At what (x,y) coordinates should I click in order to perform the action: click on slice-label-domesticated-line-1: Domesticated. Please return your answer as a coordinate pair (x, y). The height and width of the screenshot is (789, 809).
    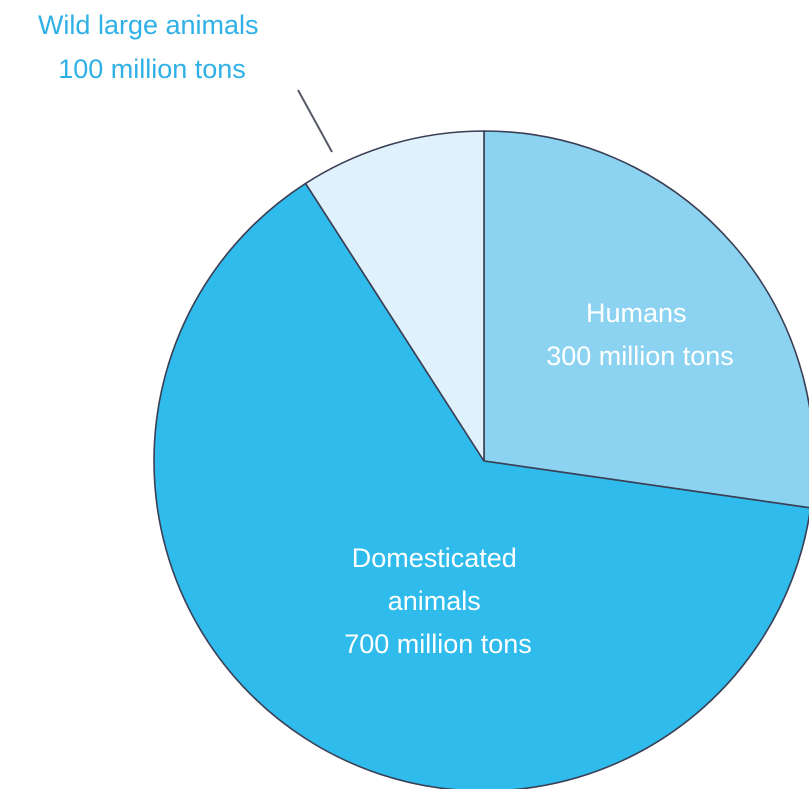
    Looking at the image, I should click on (434, 558).